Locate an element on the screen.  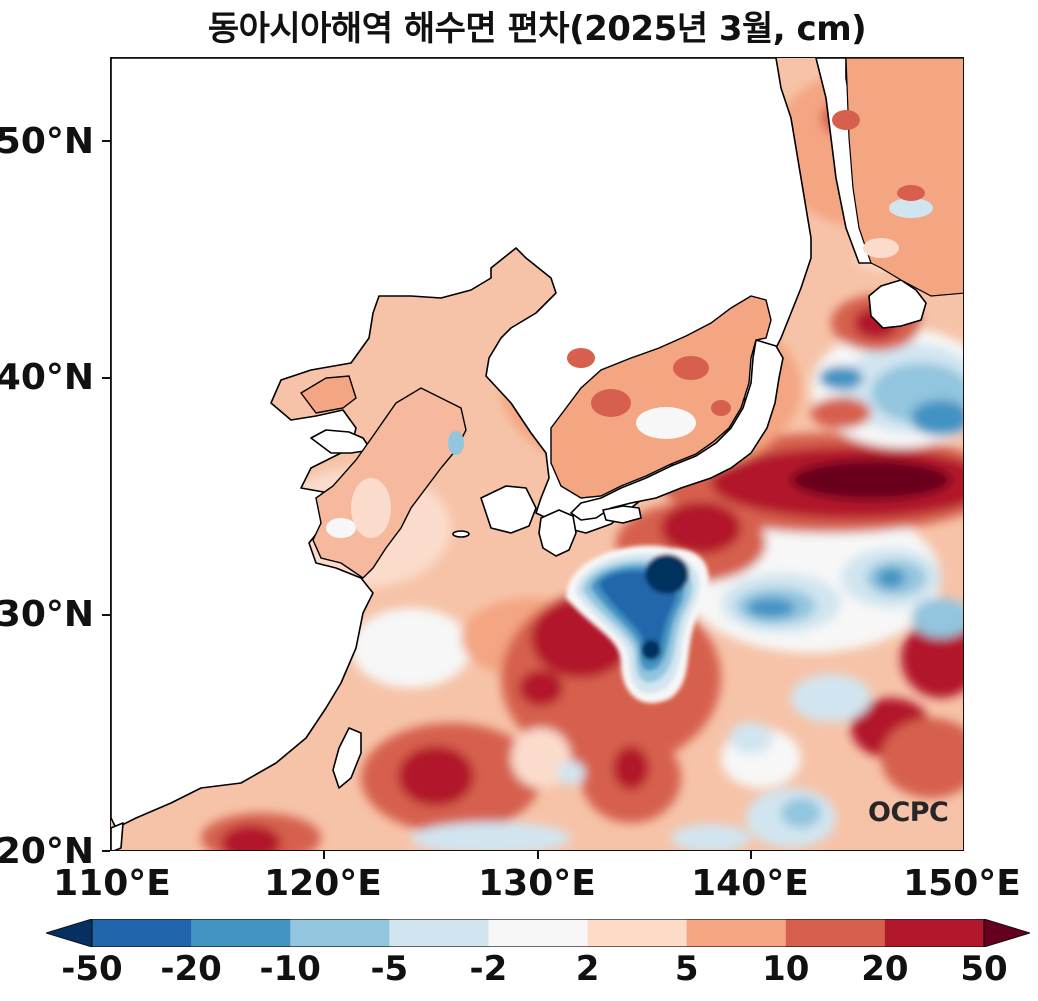
okhotsk-sea is located at coordinates (897, 177).